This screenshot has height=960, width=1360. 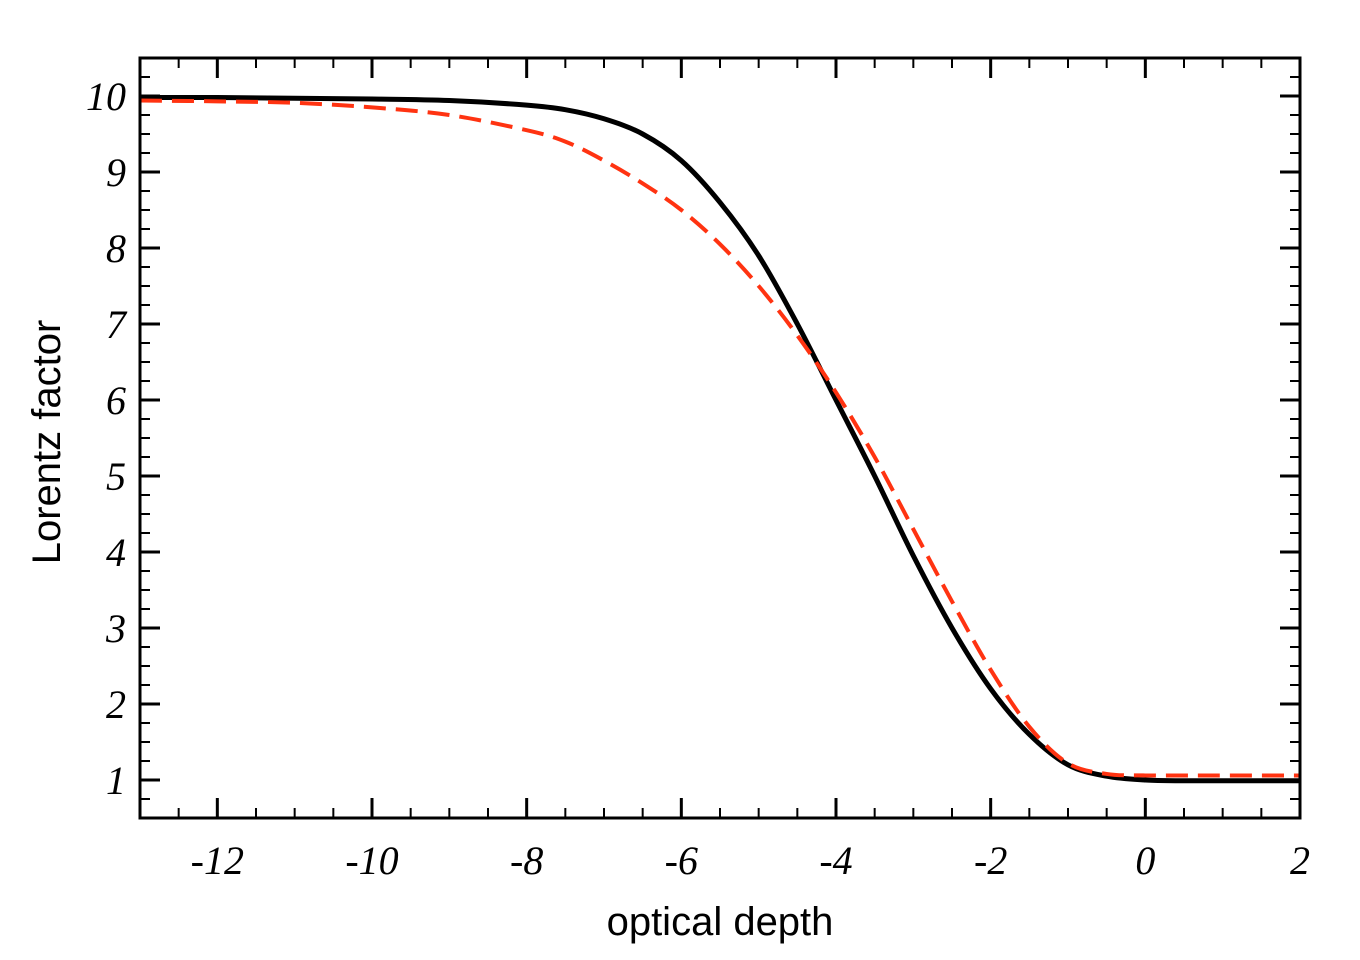 What do you see at coordinates (116, 172) in the screenshot?
I see `y-tick-label: 9` at bounding box center [116, 172].